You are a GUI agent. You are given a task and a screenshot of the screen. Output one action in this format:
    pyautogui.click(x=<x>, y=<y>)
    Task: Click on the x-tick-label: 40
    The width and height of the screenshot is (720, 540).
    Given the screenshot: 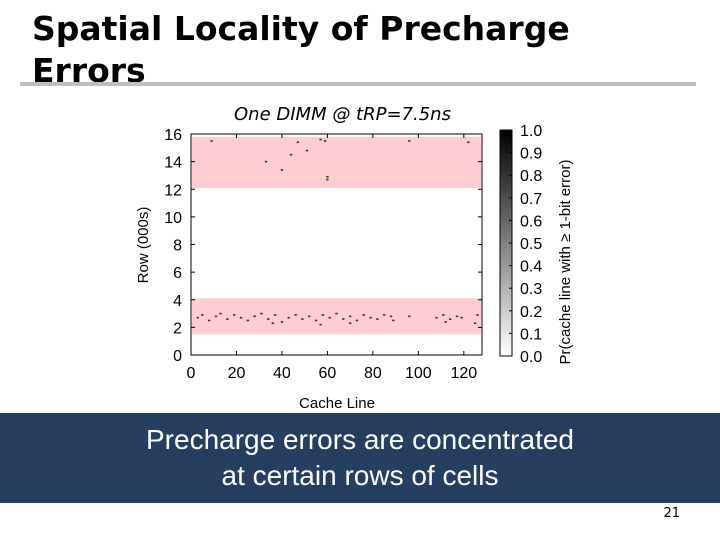 What is the action you would take?
    pyautogui.click(x=282, y=373)
    